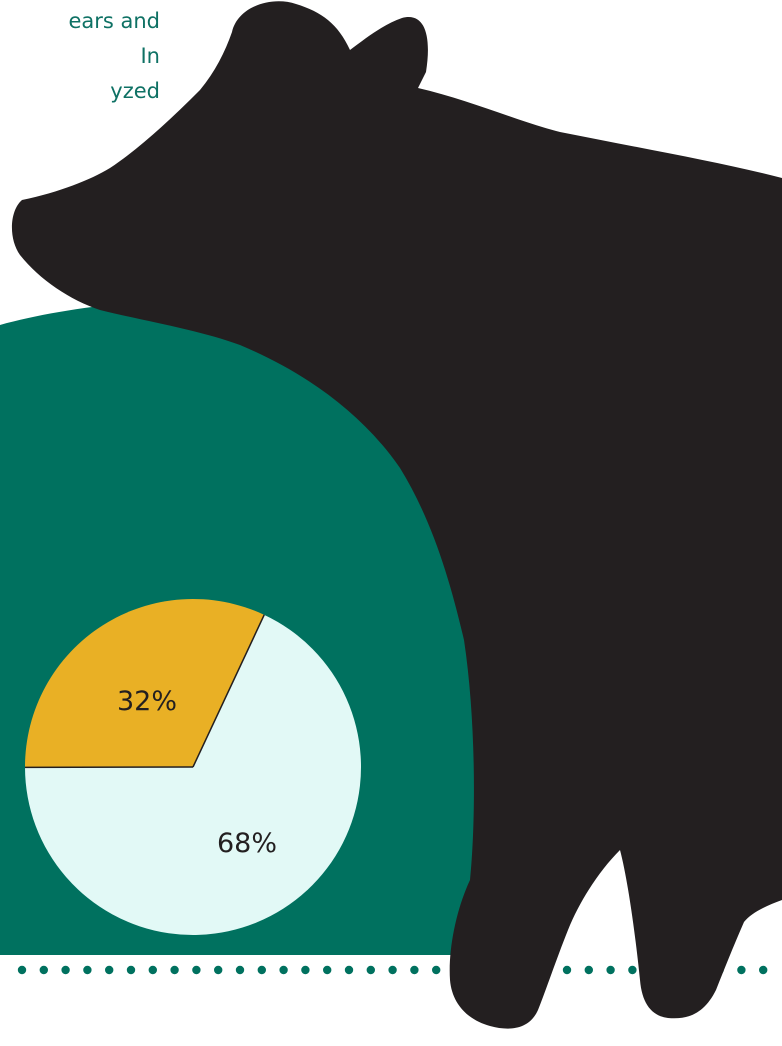  What do you see at coordinates (150, 56) in the screenshot?
I see `intro-line-2: In` at bounding box center [150, 56].